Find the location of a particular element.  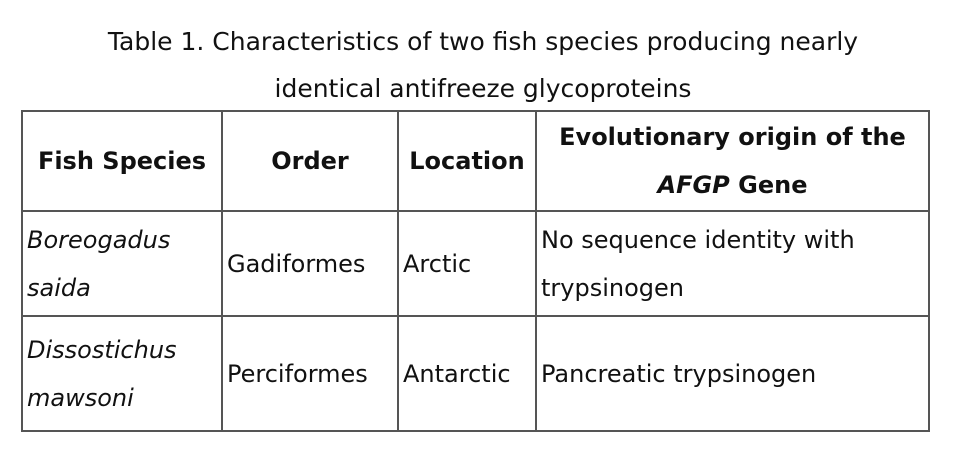

species-cell: Boreogadus saida is located at coordinates (122, 263).